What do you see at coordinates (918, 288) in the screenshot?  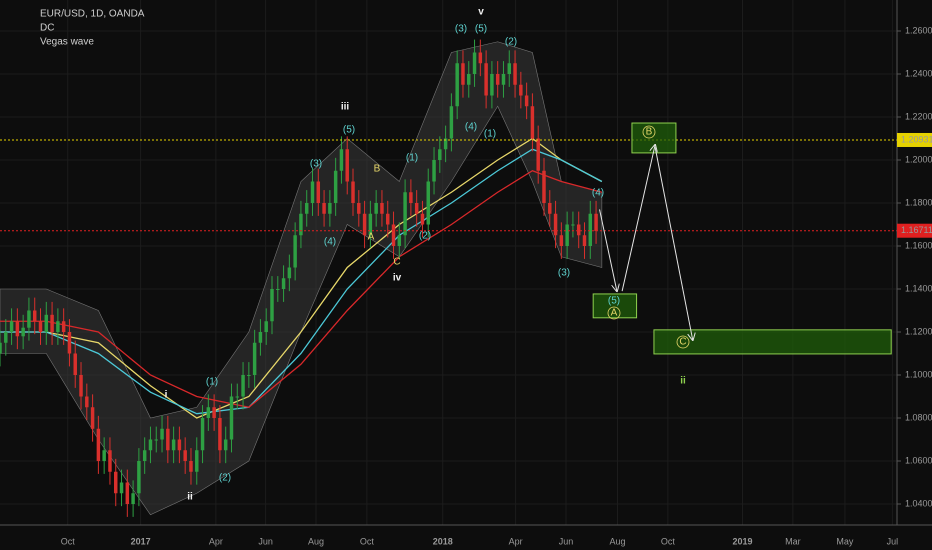 I see `y-tick-label: 1.14000` at bounding box center [918, 288].